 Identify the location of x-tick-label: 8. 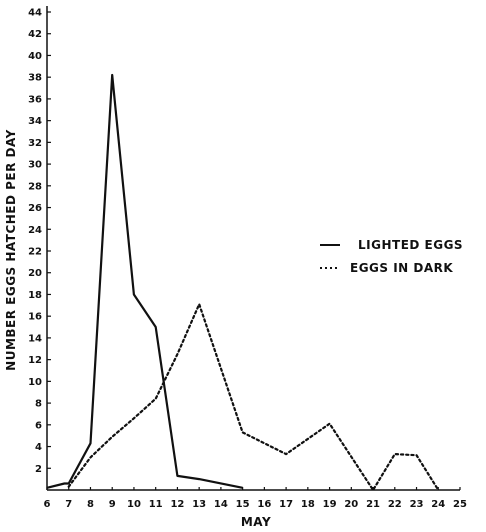
(90, 504).